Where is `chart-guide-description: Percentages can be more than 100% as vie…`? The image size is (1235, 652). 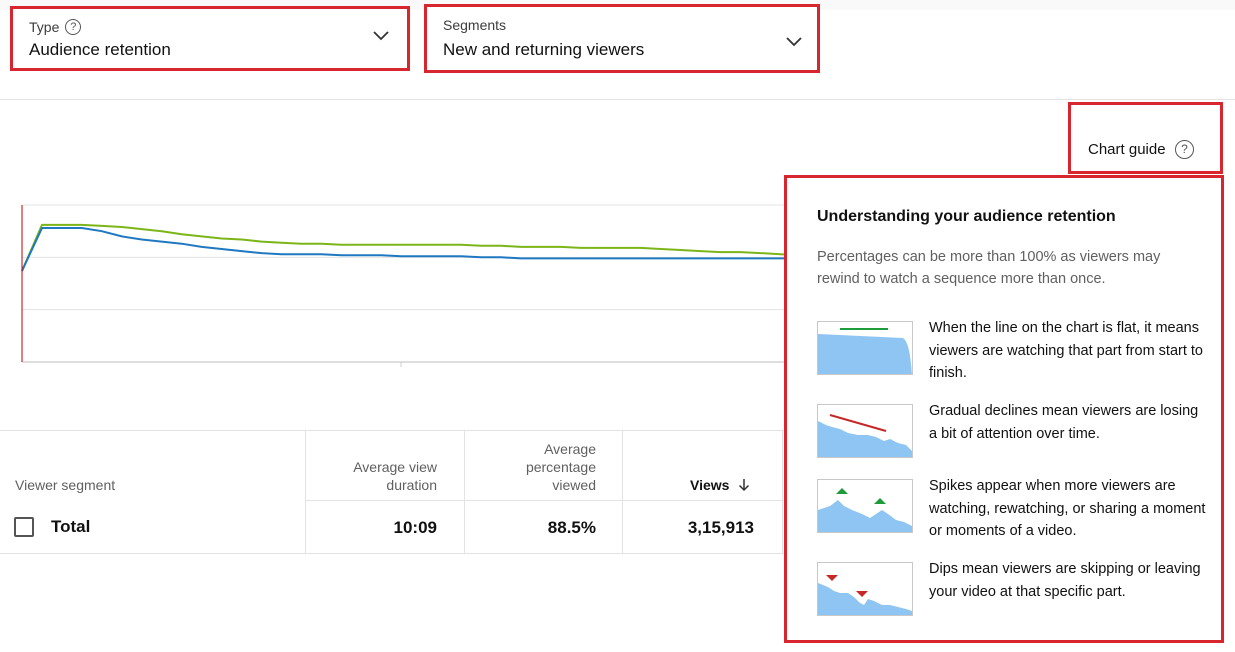
chart-guide-description: Percentages can be more than 100% as vie… is located at coordinates (989, 268).